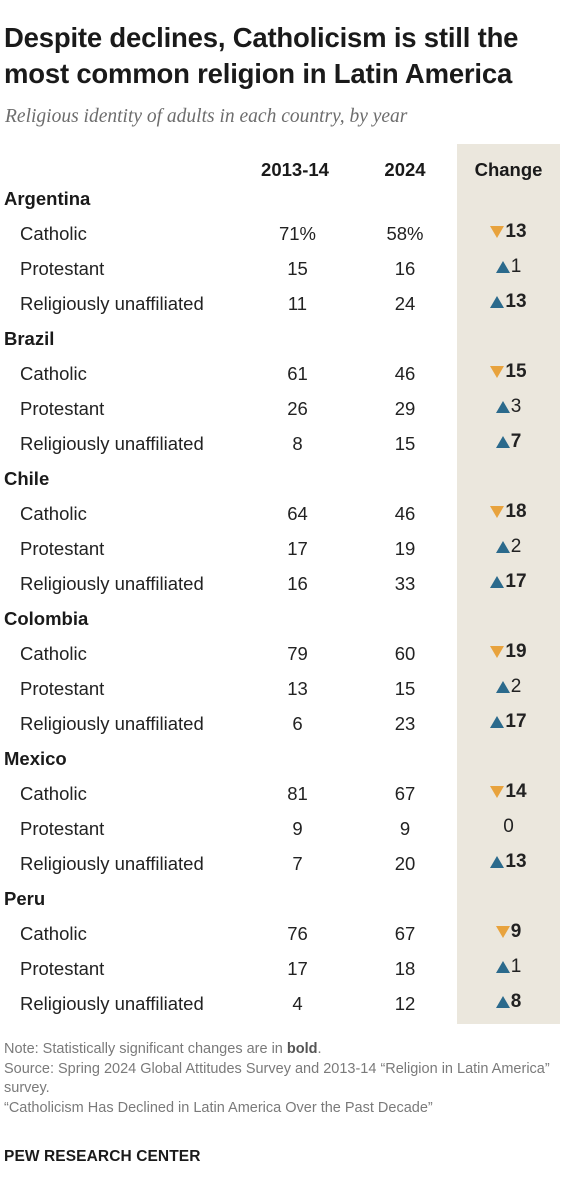  Describe the element at coordinates (516, 371) in the screenshot. I see `change-value: 15` at that location.